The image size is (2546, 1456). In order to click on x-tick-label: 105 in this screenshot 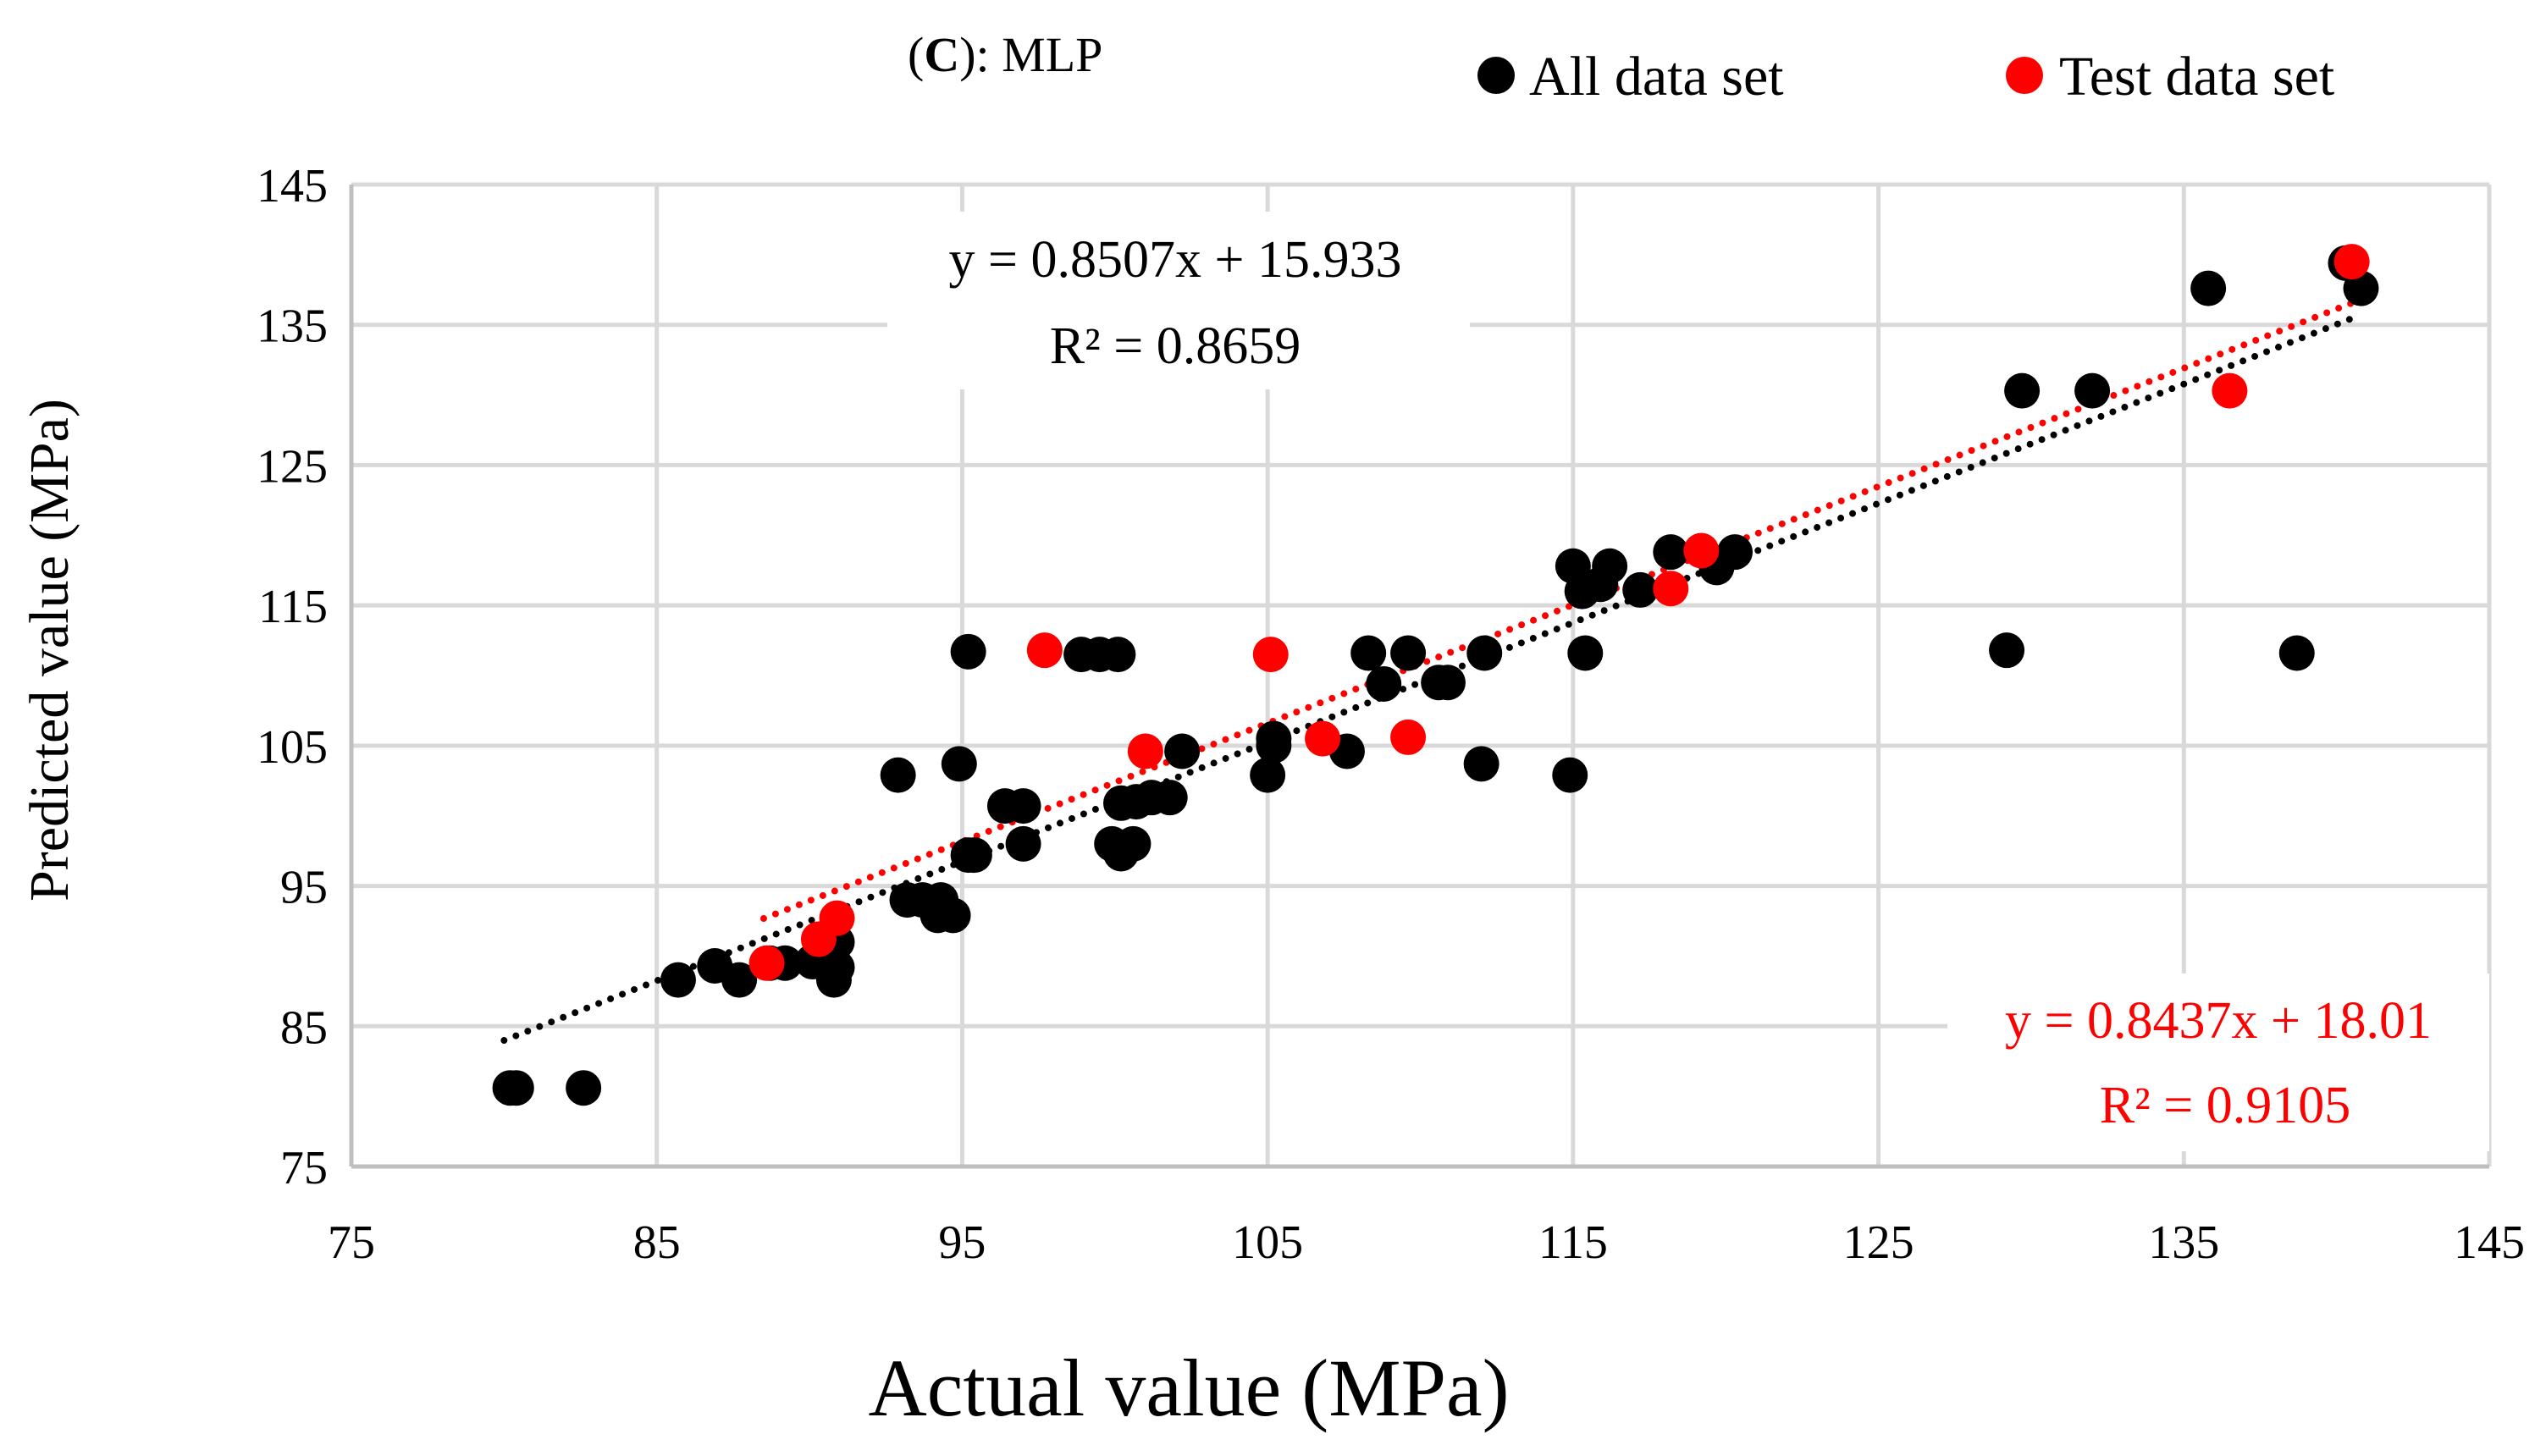, I will do `click(1267, 1243)`.